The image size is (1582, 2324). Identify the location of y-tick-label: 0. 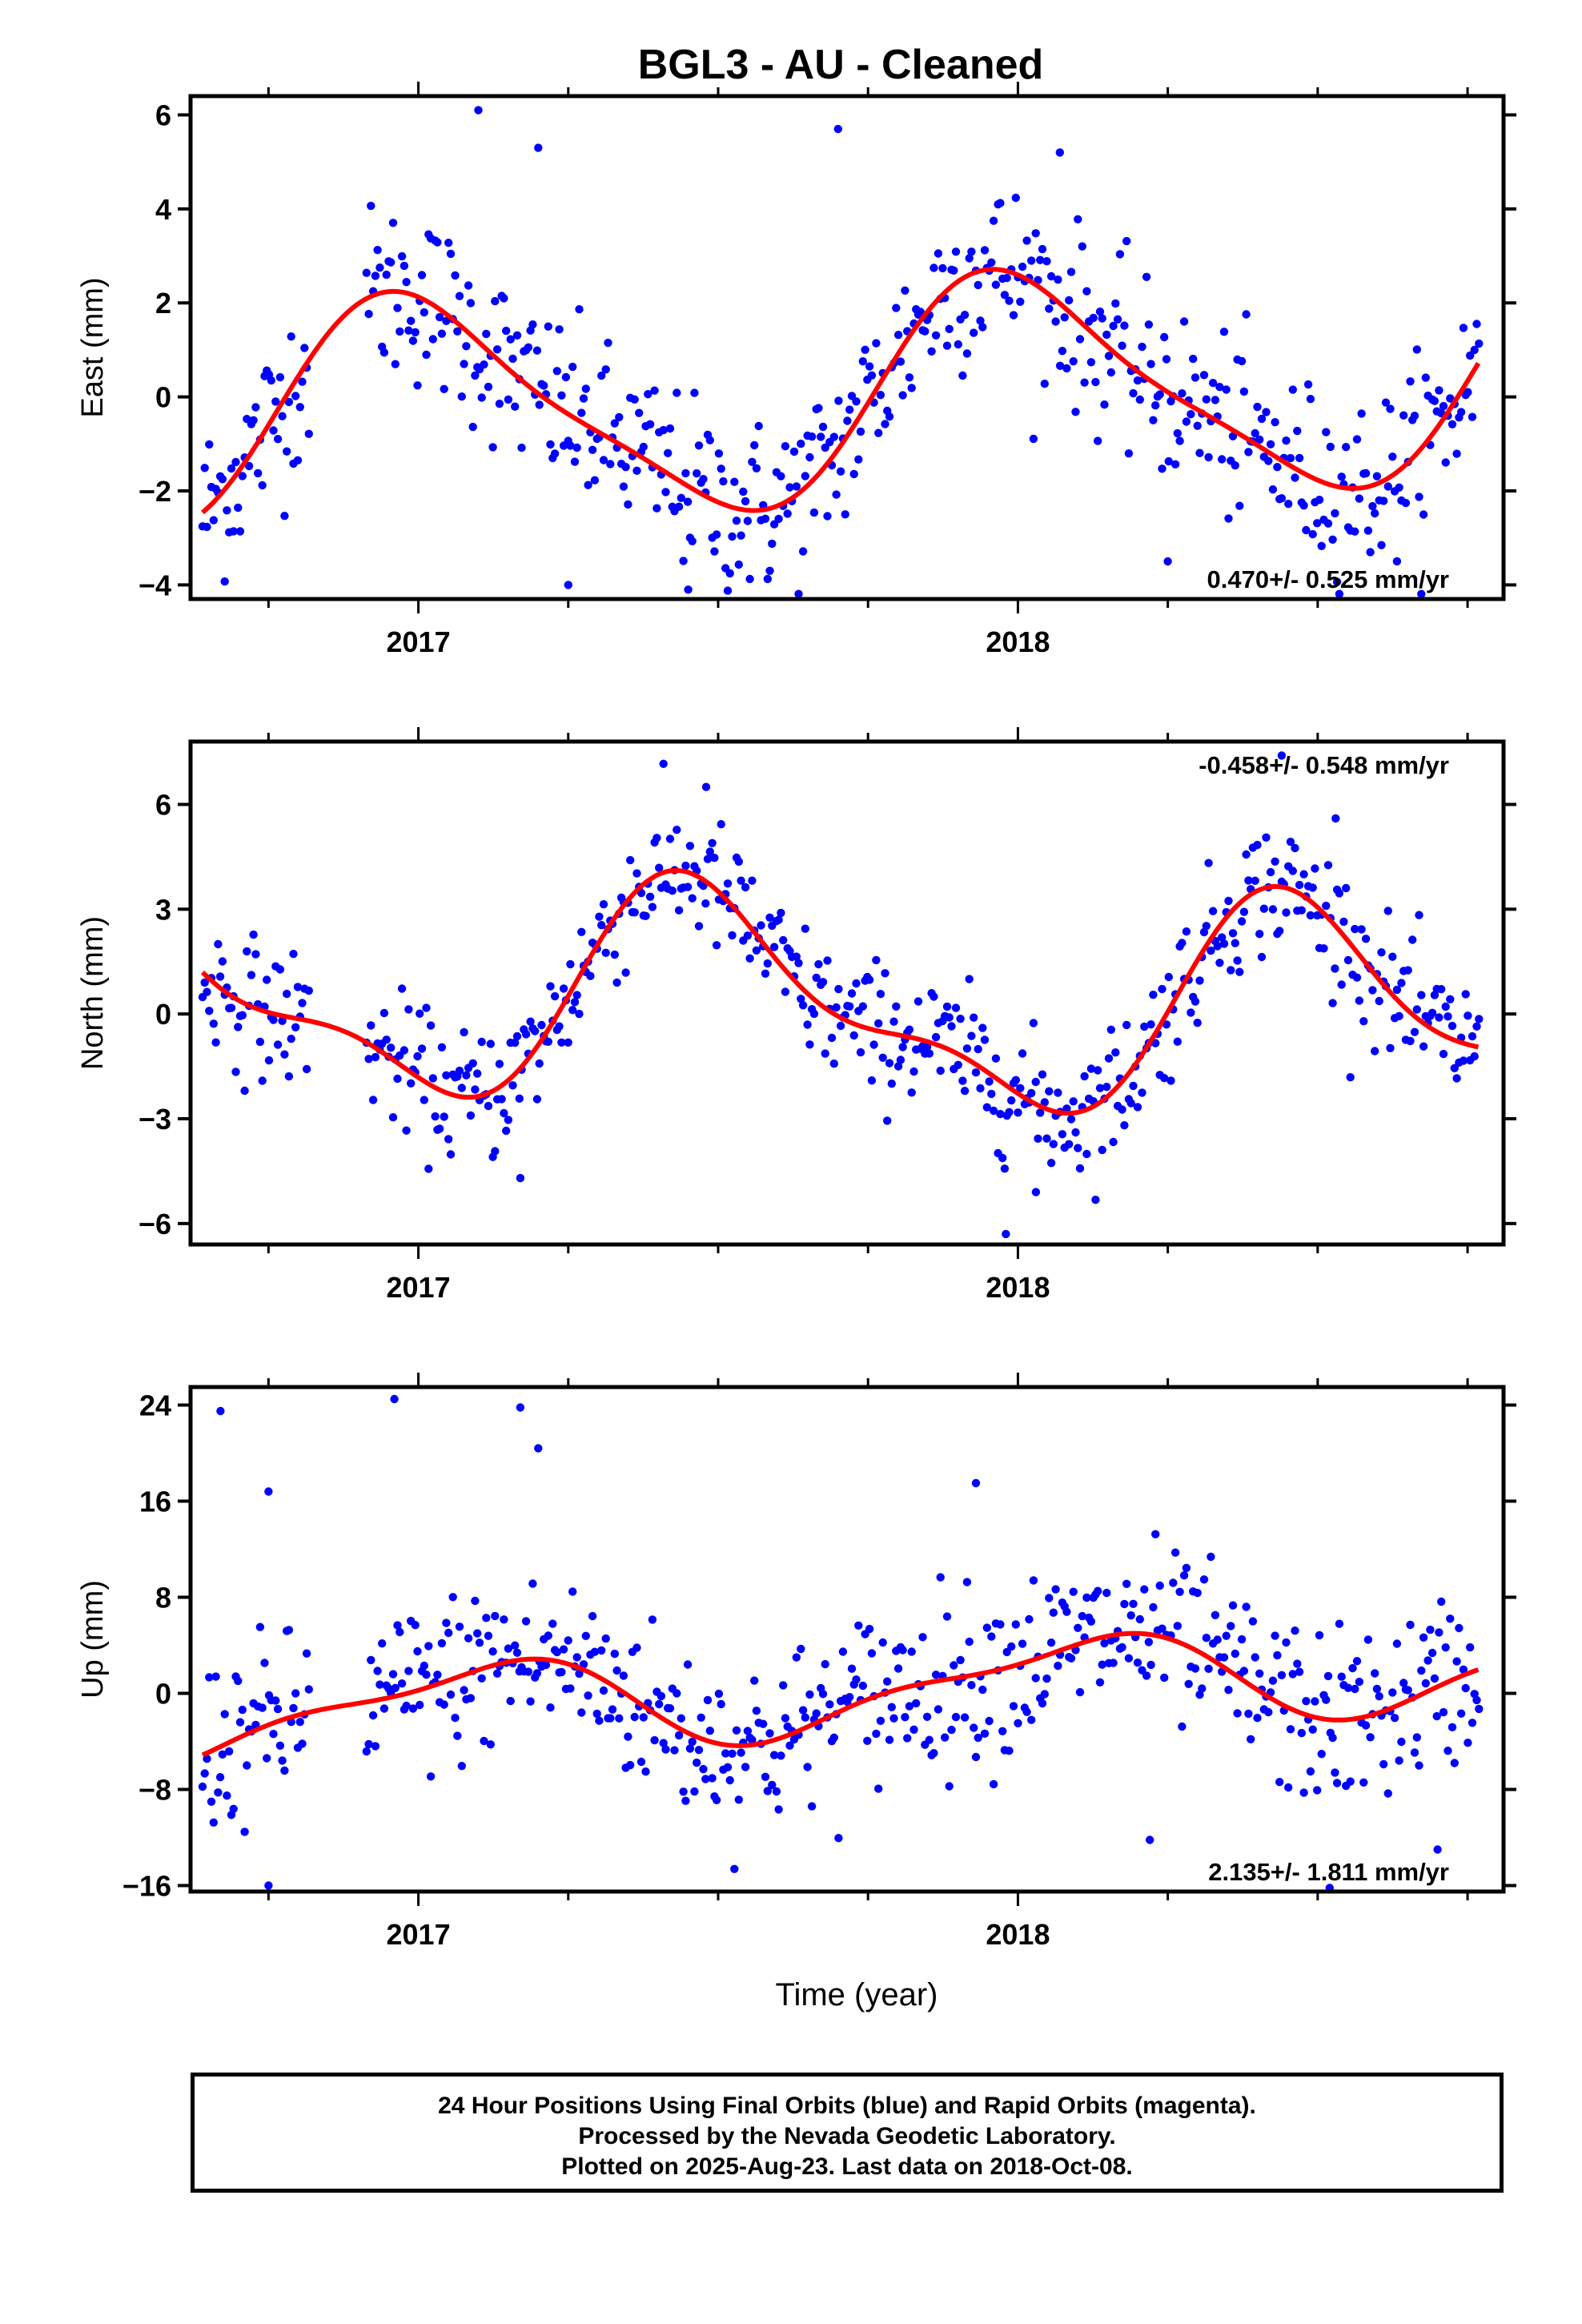
(163, 397).